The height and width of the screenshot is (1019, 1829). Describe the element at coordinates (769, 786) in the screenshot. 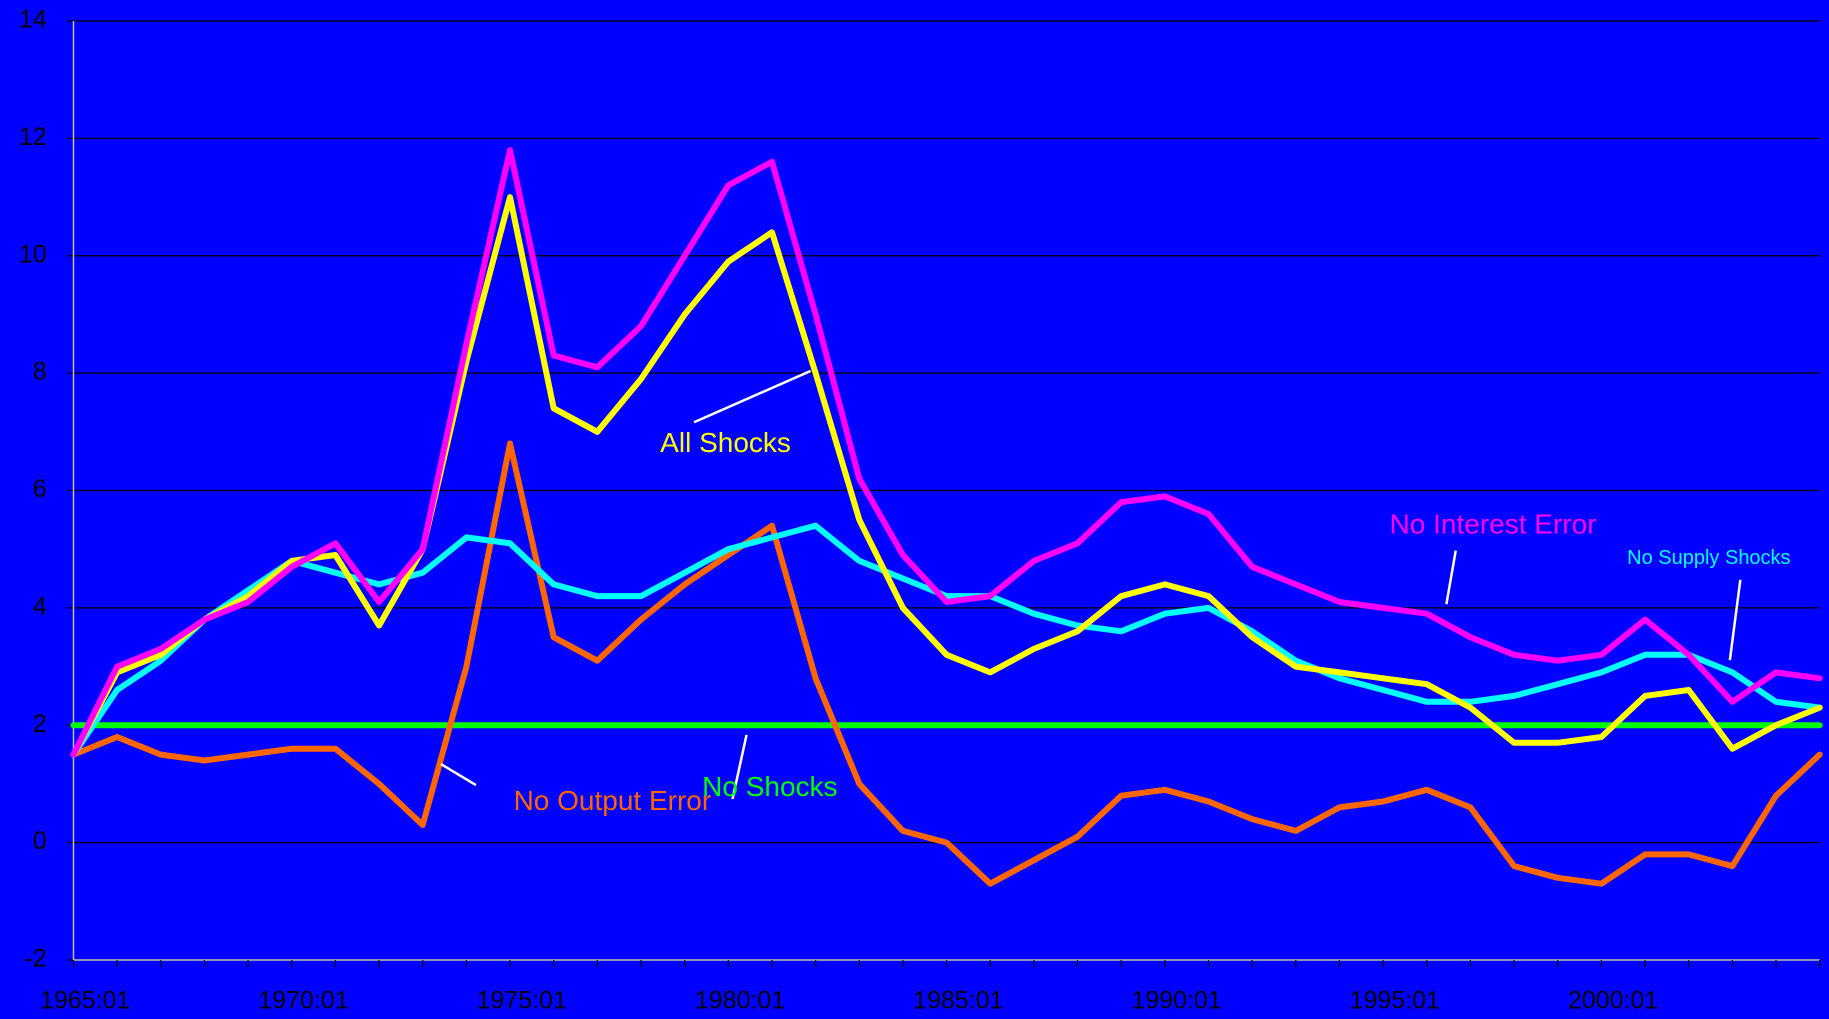

I see `series-label: No Shocks` at that location.